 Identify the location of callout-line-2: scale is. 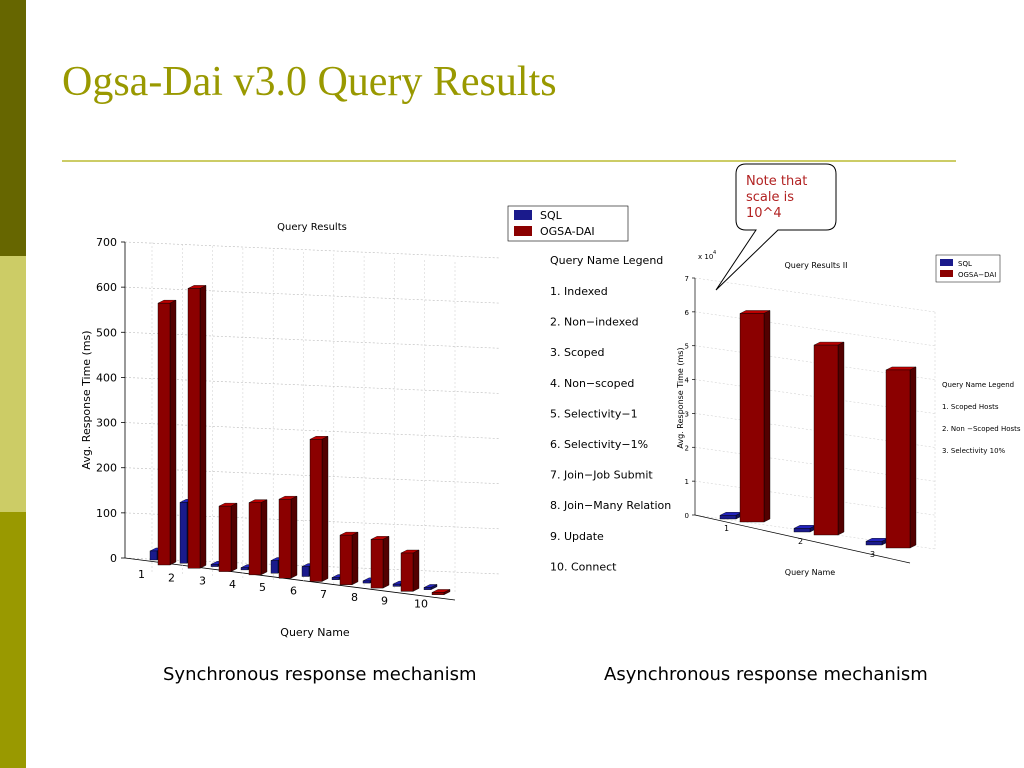
(770, 197).